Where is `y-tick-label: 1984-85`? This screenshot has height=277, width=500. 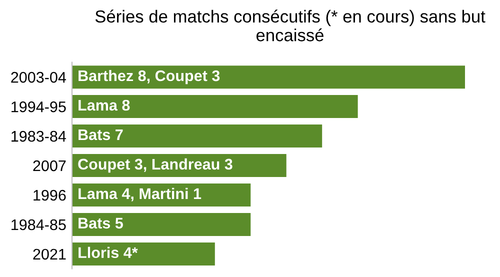 y-tick-label: 1984-85 is located at coordinates (39, 224).